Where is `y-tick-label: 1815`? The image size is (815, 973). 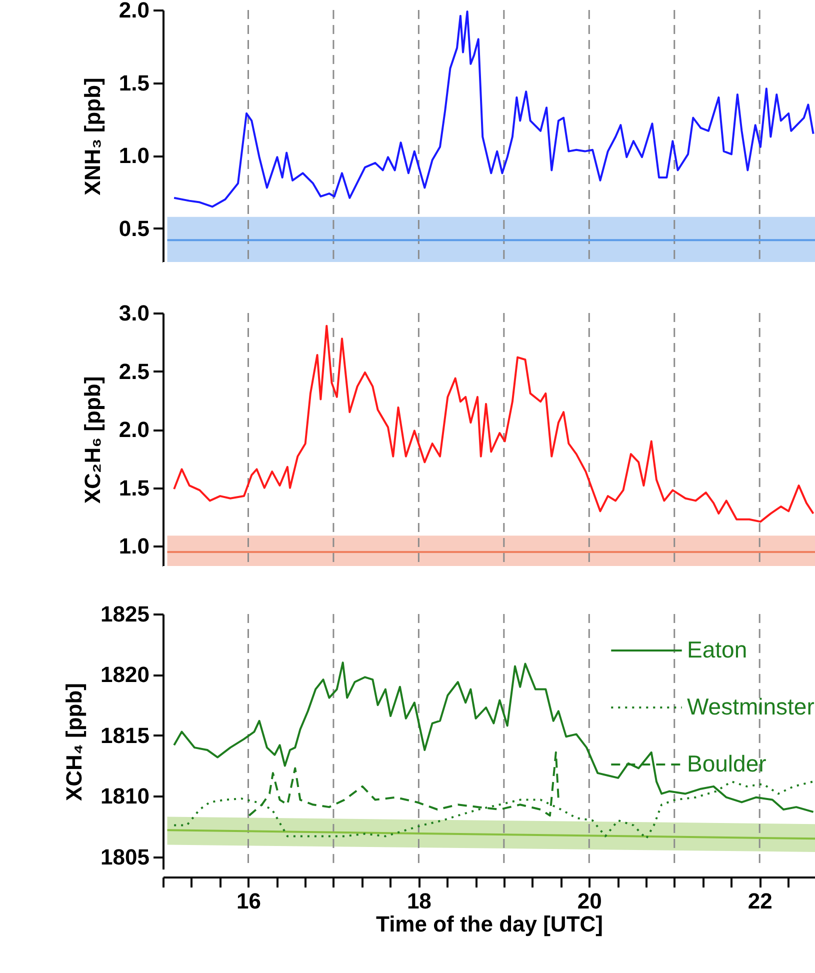
y-tick-label: 1815 is located at coordinates (125, 735).